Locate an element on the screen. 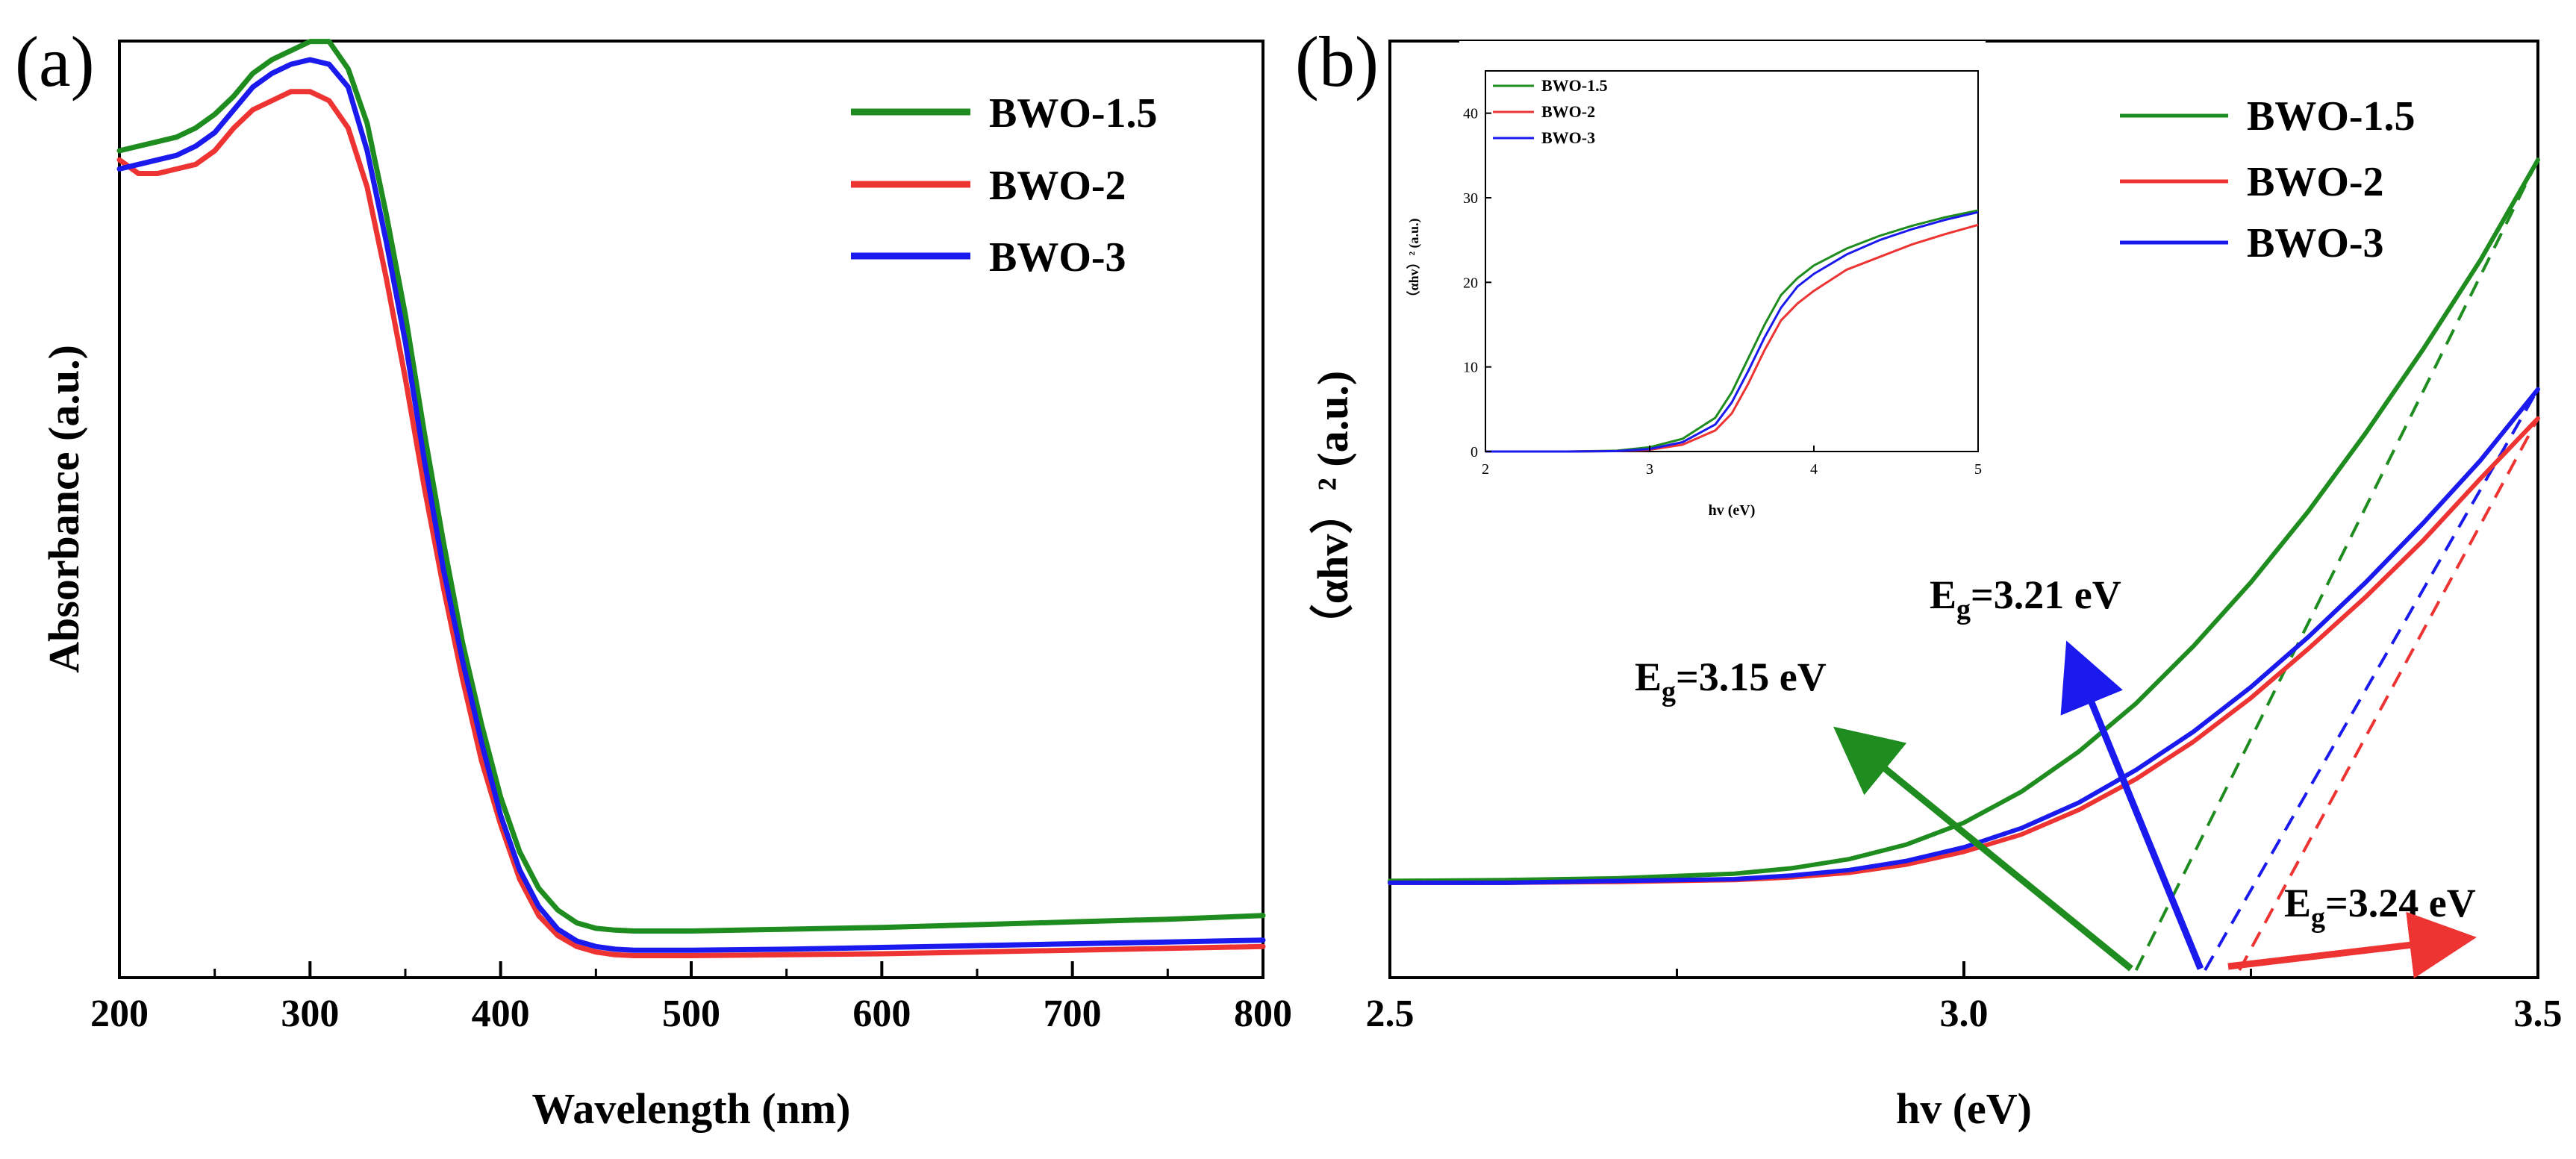  panel-b-tangent-lines is located at coordinates (2336, 565).